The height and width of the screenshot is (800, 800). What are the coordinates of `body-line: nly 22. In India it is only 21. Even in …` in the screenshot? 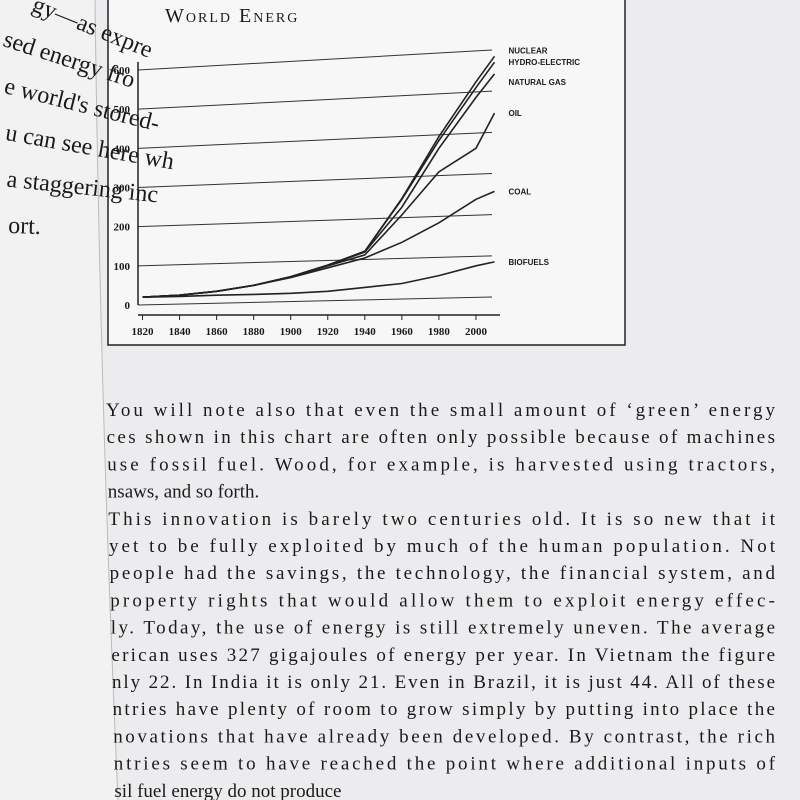 It's located at (443, 682).